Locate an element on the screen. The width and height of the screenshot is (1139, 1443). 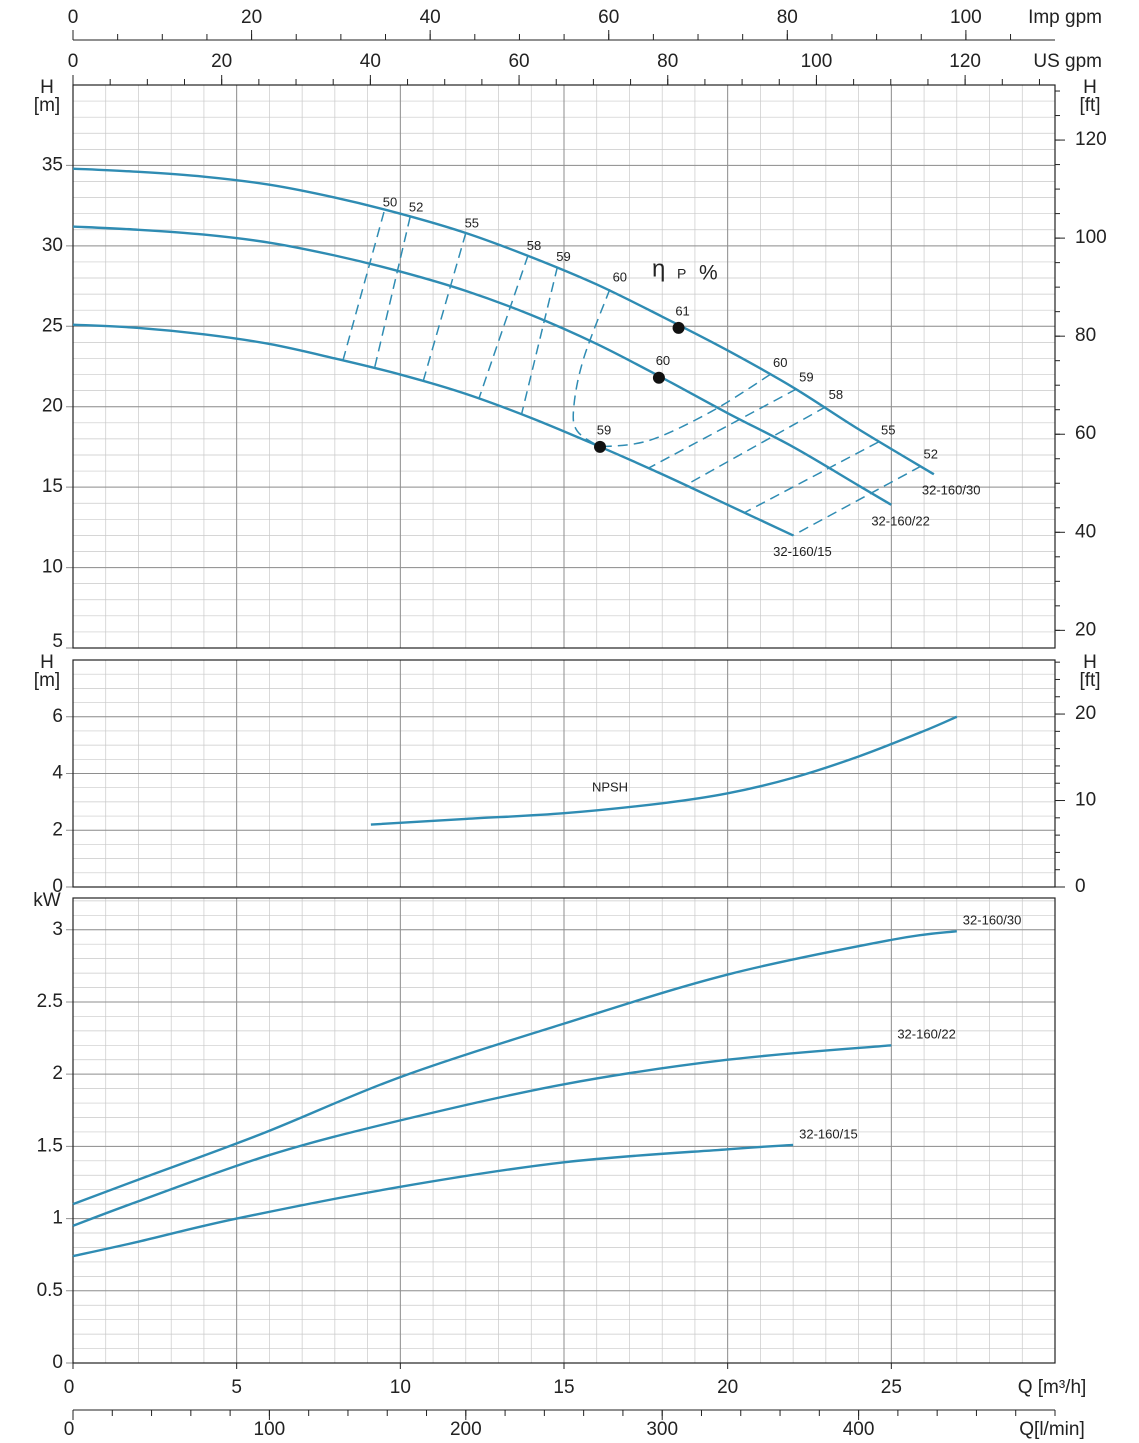
y-tick-label: 1 is located at coordinates (57, 1218).